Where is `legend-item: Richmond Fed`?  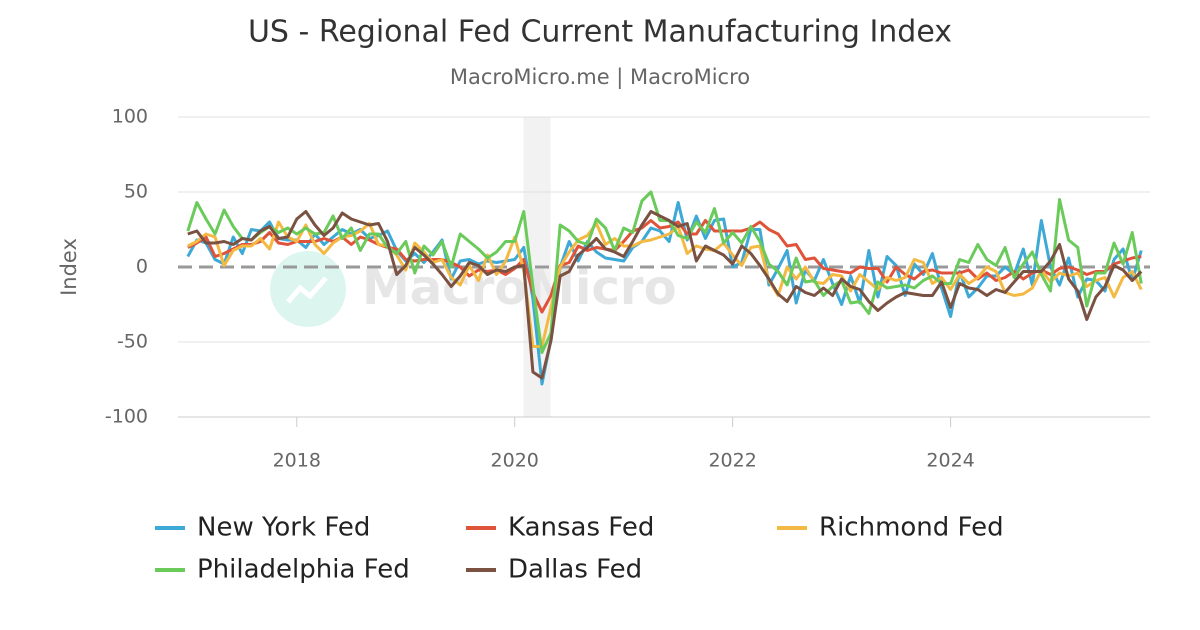 legend-item: Richmond Fed is located at coordinates (890, 528).